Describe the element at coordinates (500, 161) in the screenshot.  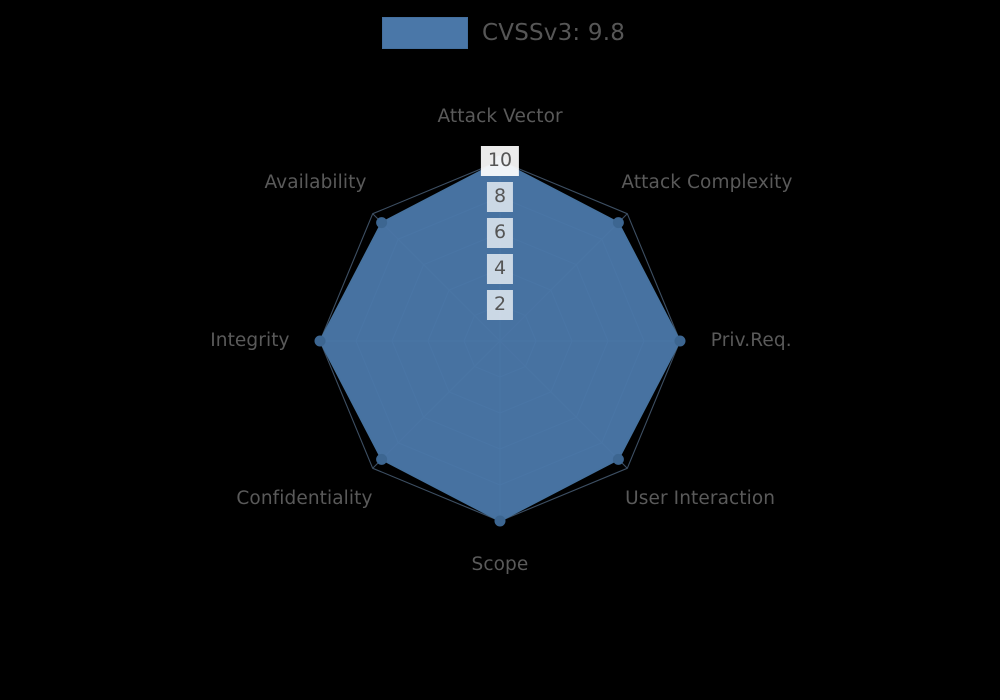
I see `radial-tick-label: 10` at that location.